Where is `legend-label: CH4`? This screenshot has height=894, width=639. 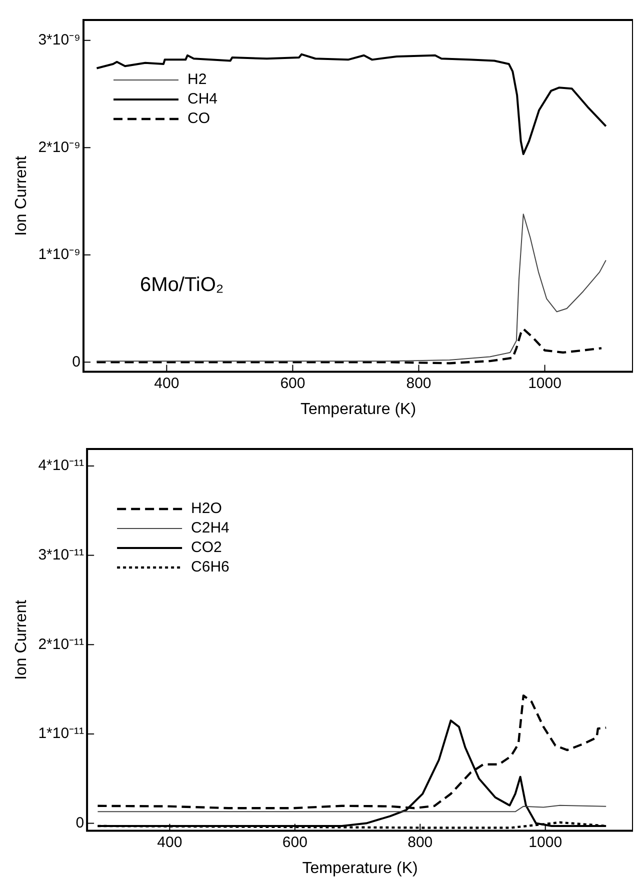 legend-label: CH4 is located at coordinates (202, 99).